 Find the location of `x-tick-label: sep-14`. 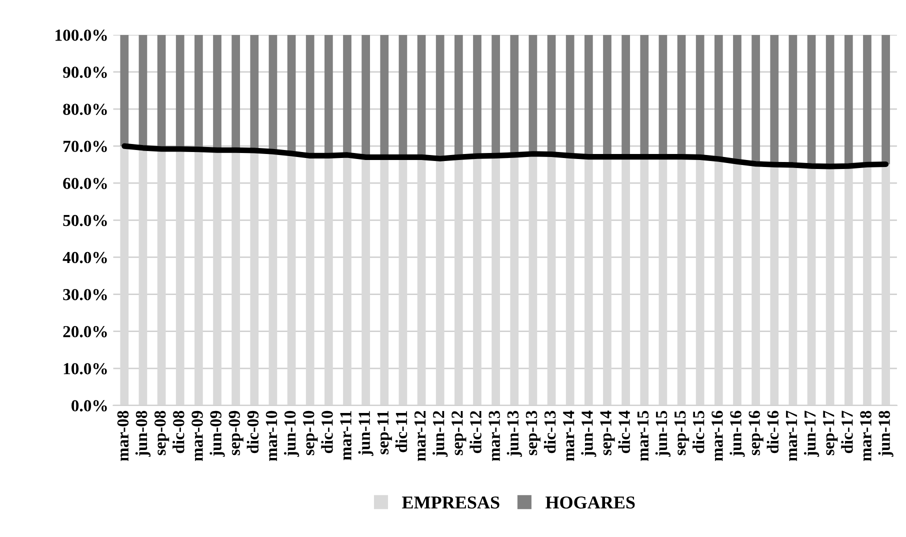

x-tick-label: sep-14 is located at coordinates (607, 433).